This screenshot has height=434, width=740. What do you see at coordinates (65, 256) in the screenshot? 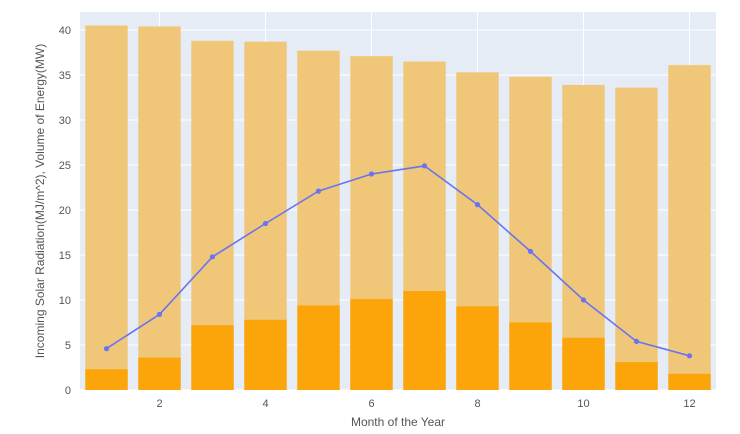
I see `y-tick-label: 15` at bounding box center [65, 256].